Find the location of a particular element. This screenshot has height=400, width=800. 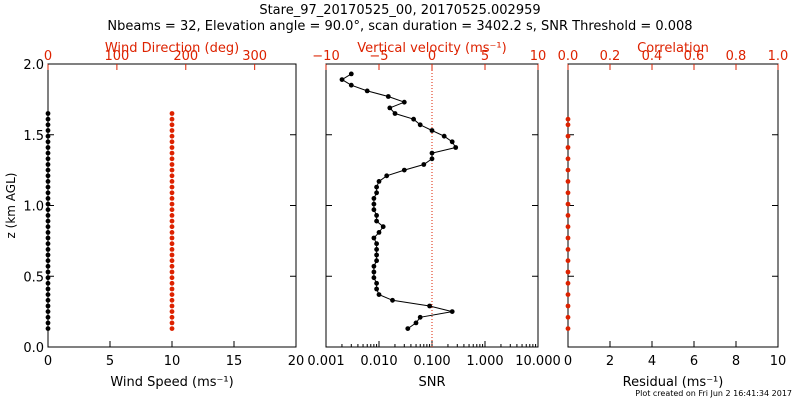

y-tick-label-3: 1.5 is located at coordinates (33, 136).